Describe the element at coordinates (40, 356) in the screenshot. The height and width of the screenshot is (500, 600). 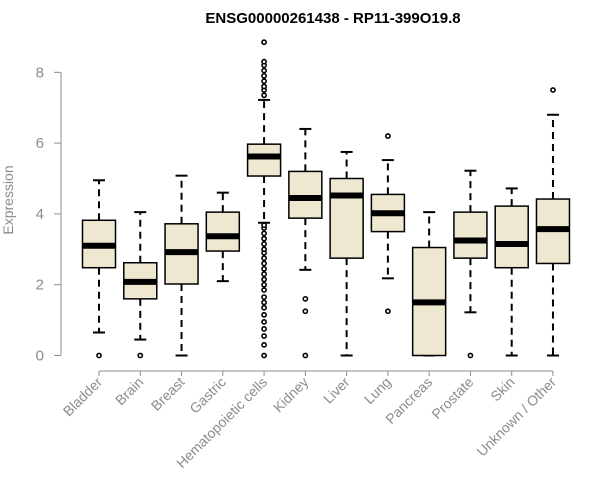
I see `y-tick-label: 0` at that location.